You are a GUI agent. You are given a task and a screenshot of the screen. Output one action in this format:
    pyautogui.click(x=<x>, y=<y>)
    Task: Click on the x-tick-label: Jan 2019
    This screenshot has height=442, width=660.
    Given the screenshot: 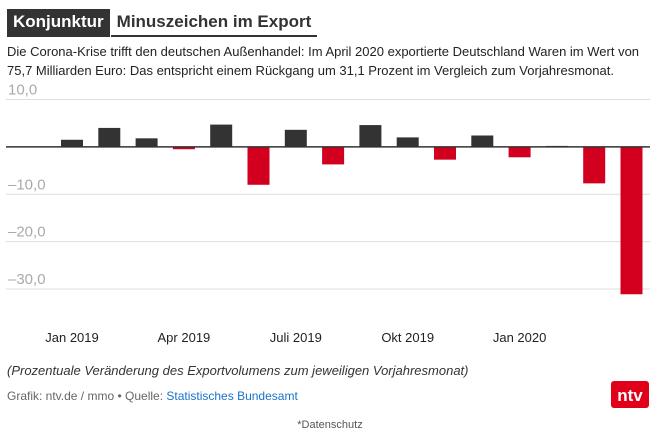 What is the action you would take?
    pyautogui.click(x=72, y=337)
    